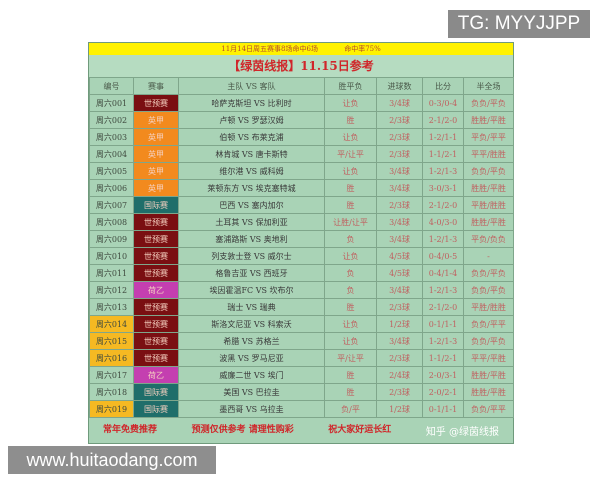  Describe the element at coordinates (301, 341) in the screenshot. I see `table-row: 周六015 世预赛 希腊 VS 苏格兰 让负 3/4球 1-2/1-3 负负/平负` at that location.